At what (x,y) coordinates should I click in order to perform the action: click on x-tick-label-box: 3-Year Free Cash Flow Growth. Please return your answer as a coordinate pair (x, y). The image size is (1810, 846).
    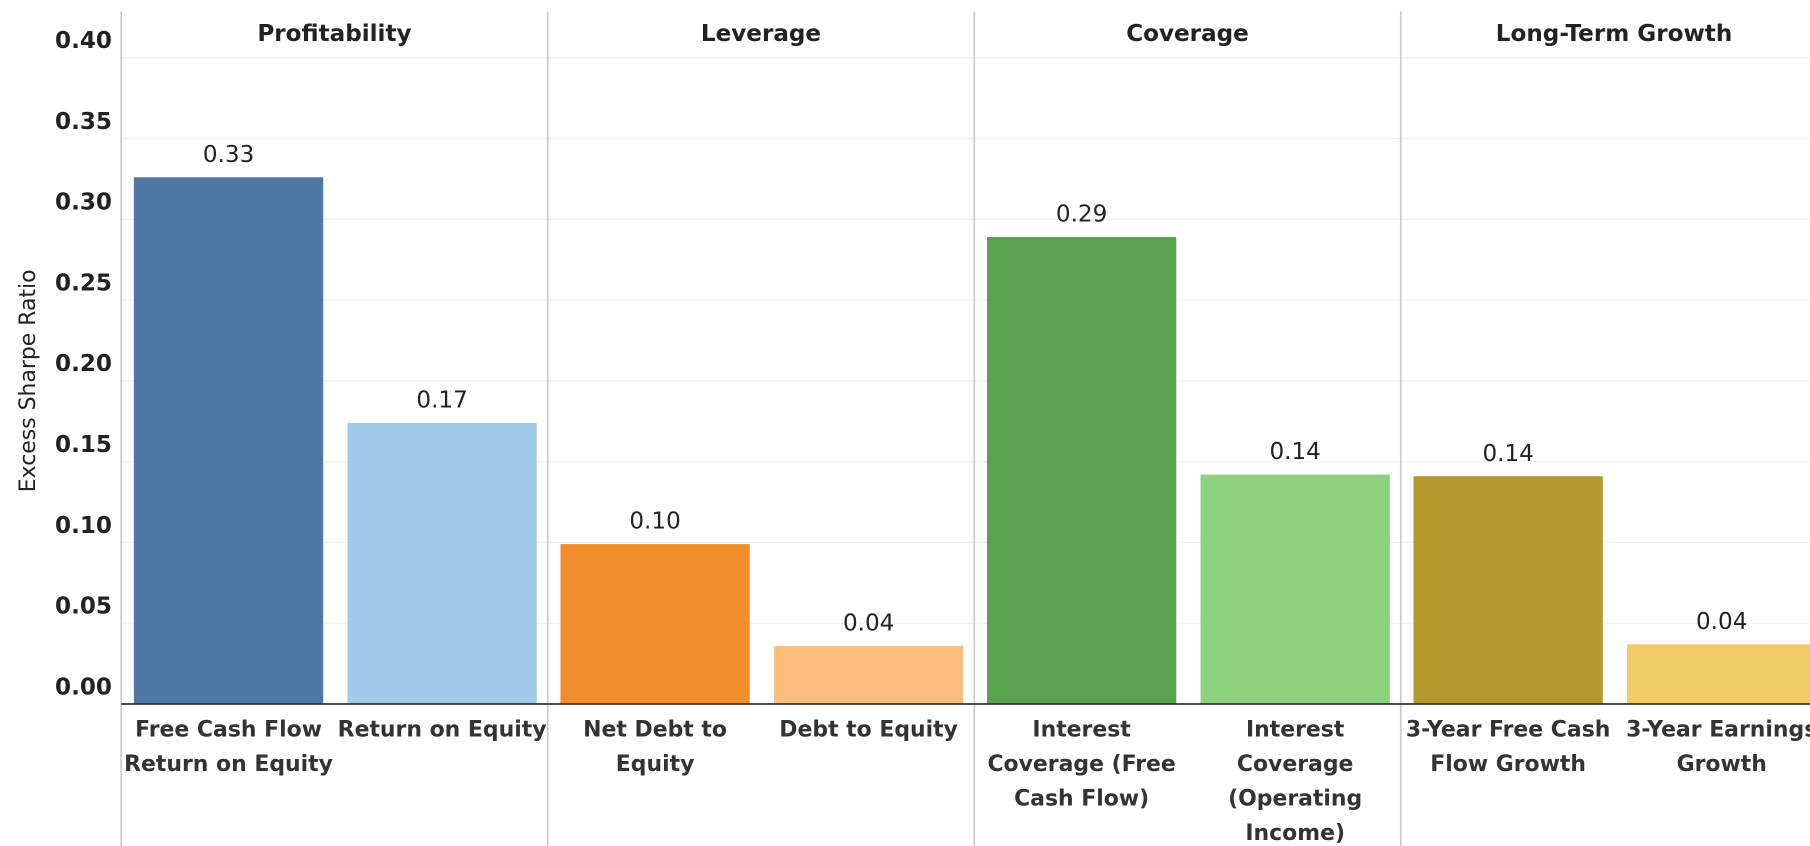
    Looking at the image, I should click on (1508, 746).